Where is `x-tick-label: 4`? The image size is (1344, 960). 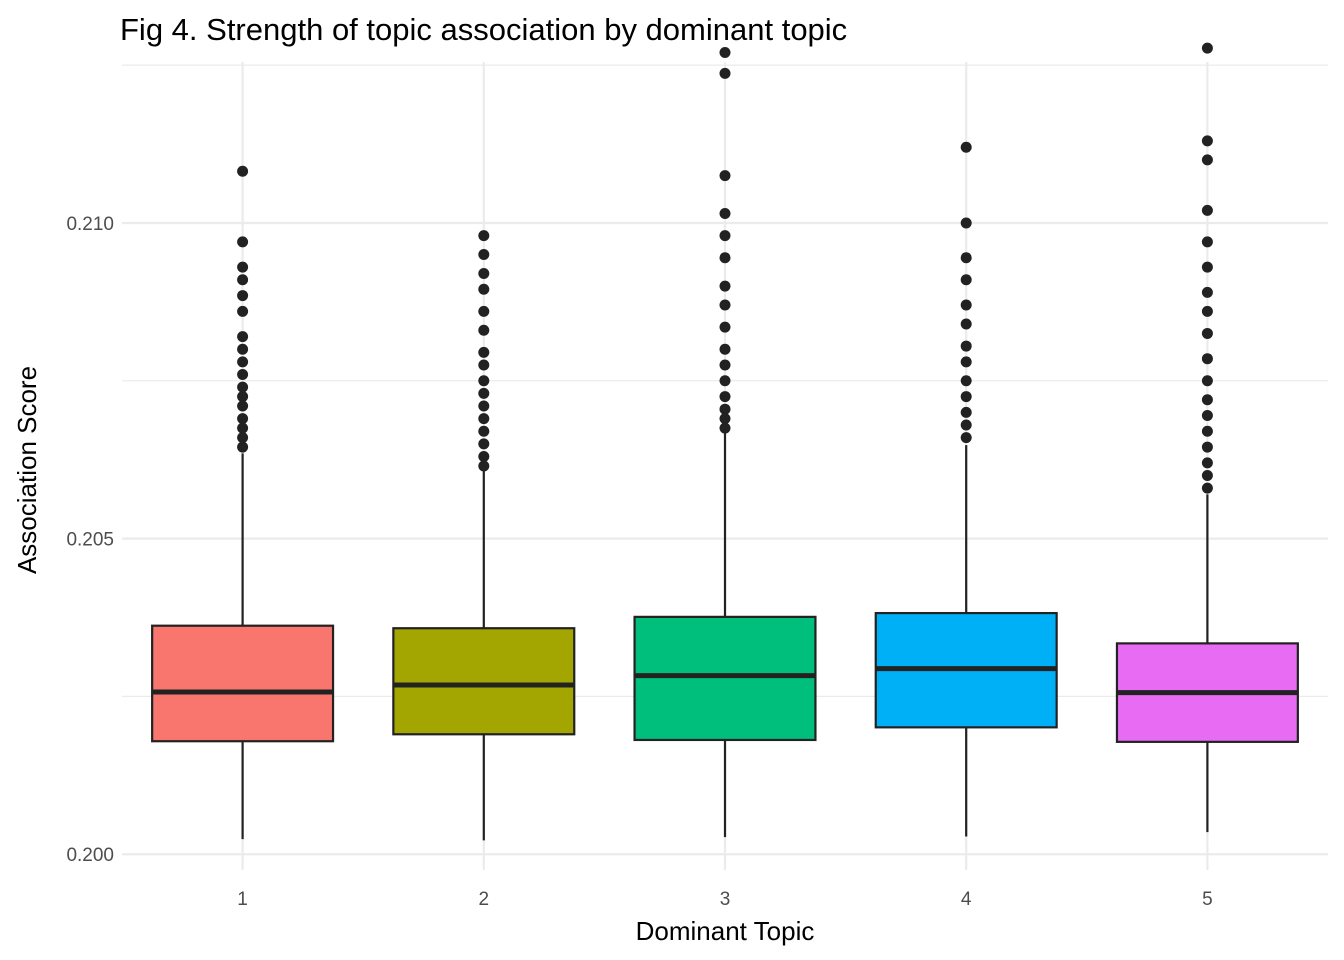 x-tick-label: 4 is located at coordinates (966, 899).